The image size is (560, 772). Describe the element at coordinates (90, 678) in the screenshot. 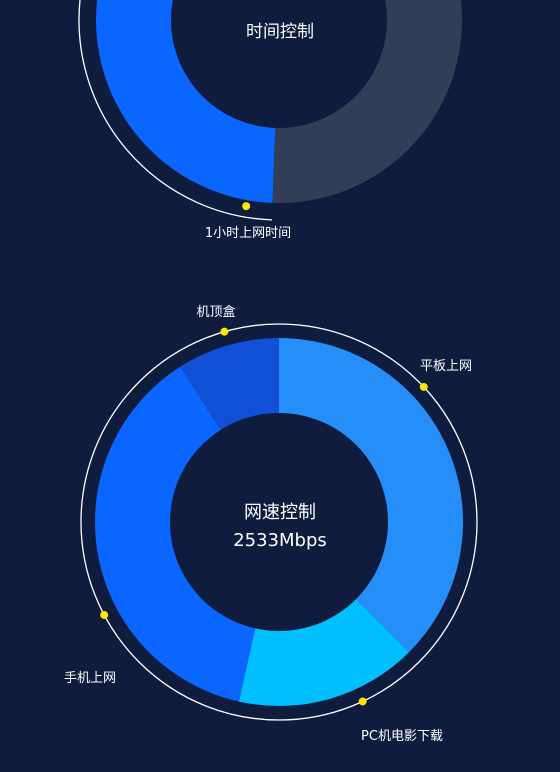

I see `mobile-online-label: 手机上网` at that location.